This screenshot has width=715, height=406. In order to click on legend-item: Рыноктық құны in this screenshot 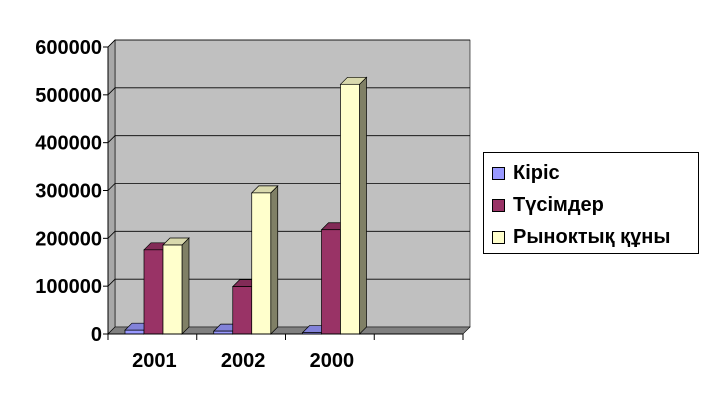, I will do `click(581, 237)`.